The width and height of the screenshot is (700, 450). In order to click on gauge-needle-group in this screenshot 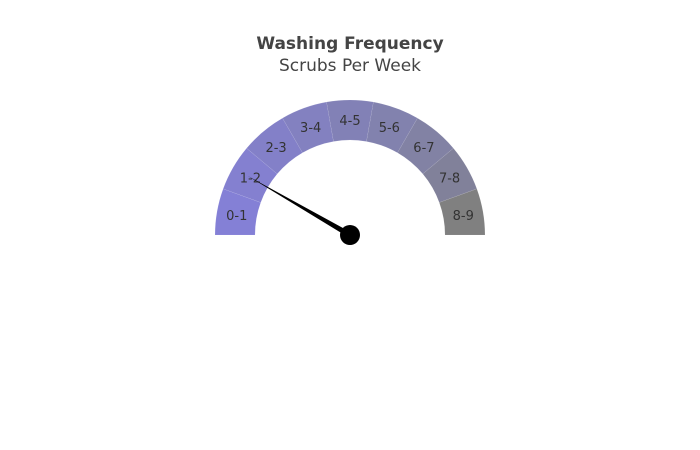, I will do `click(303, 210)`.